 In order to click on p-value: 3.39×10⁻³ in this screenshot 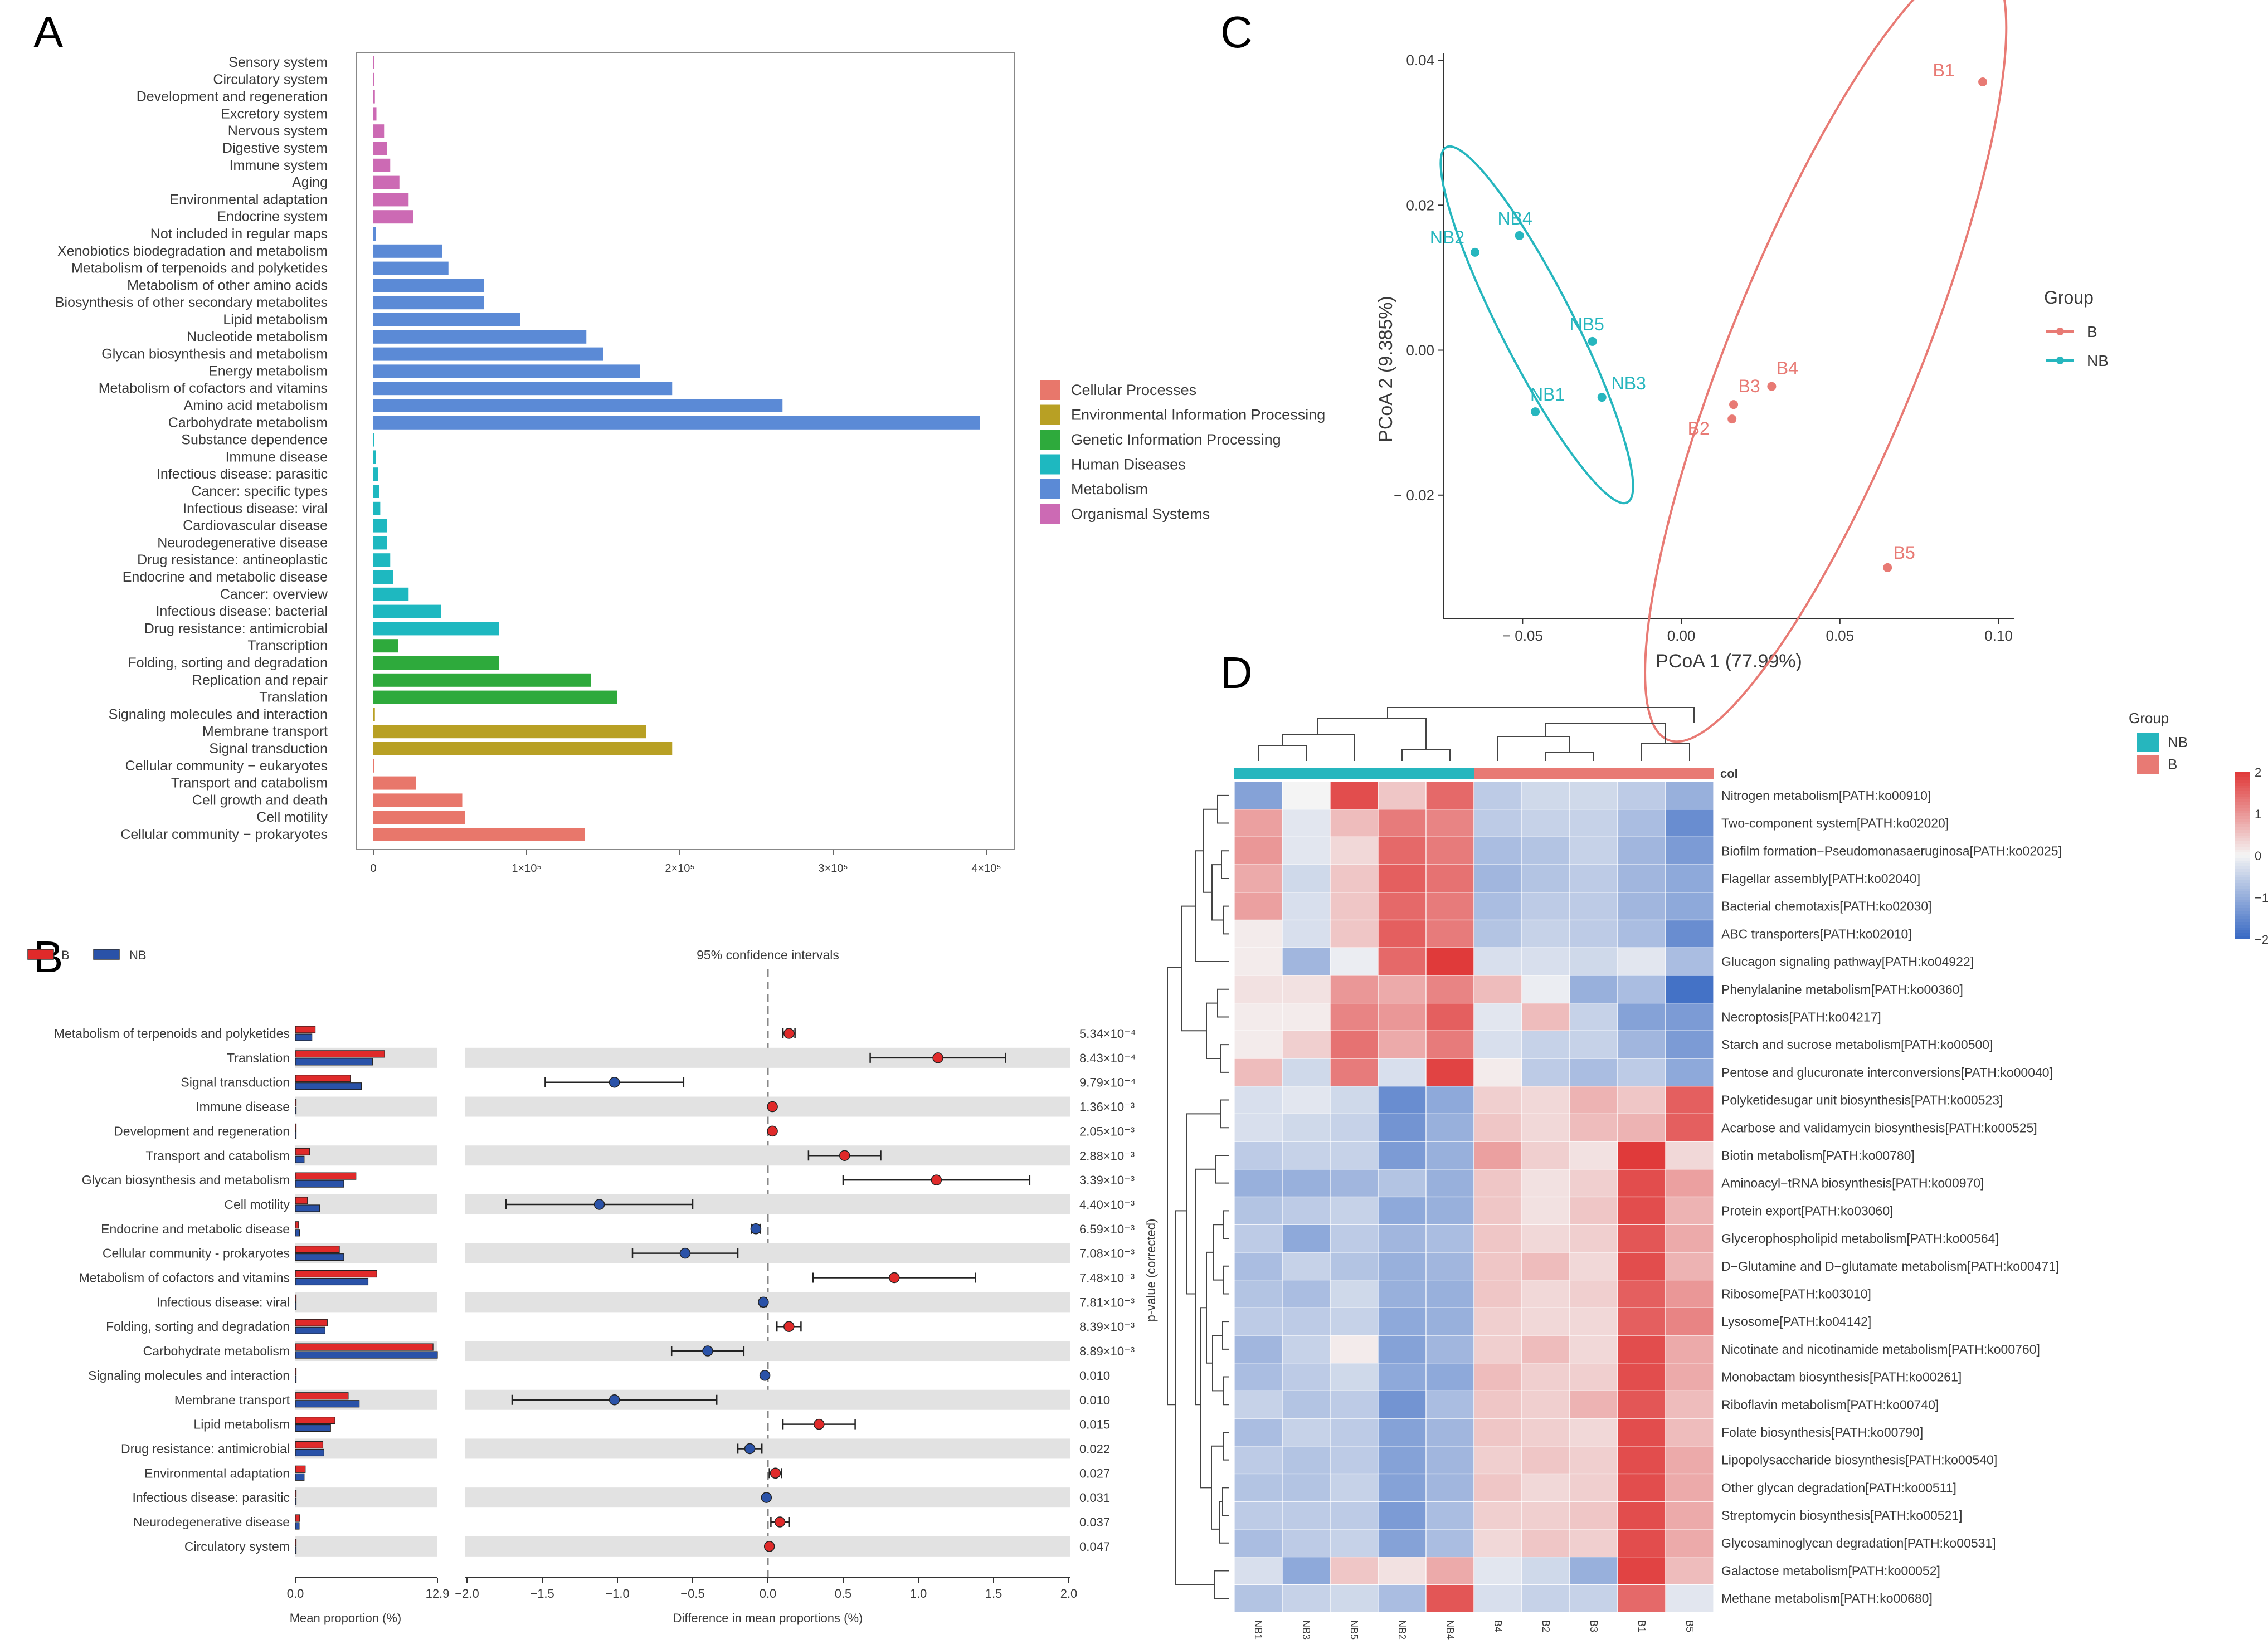, I will do `click(1107, 1180)`.